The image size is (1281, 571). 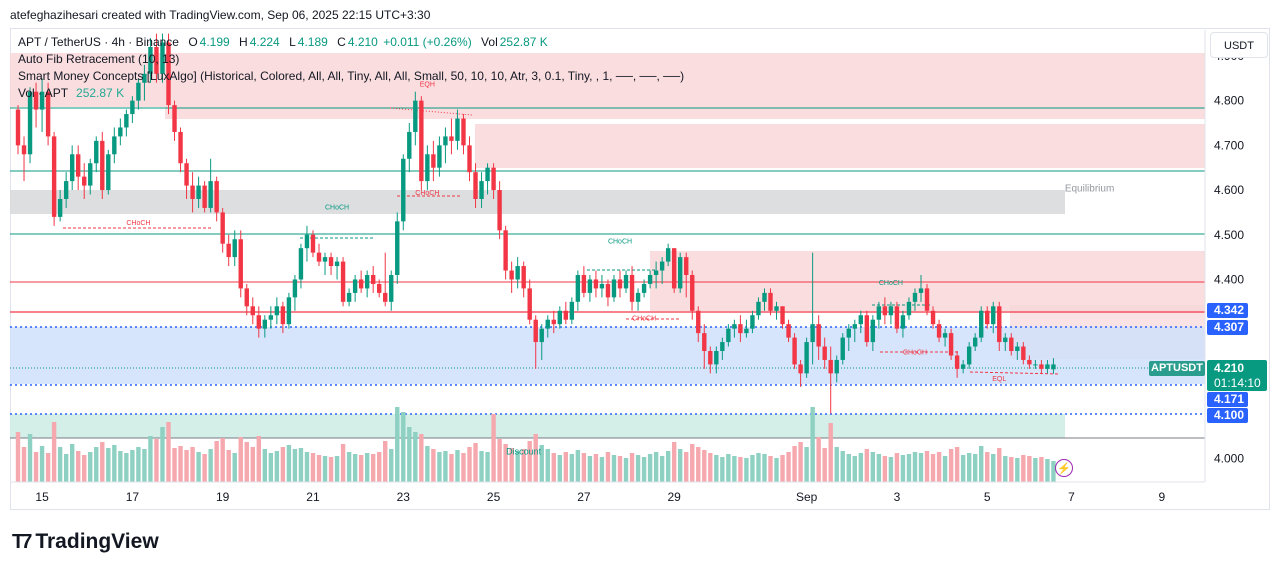 What do you see at coordinates (85, 542) in the screenshot?
I see `tradingview-logo: T7 TradingView` at bounding box center [85, 542].